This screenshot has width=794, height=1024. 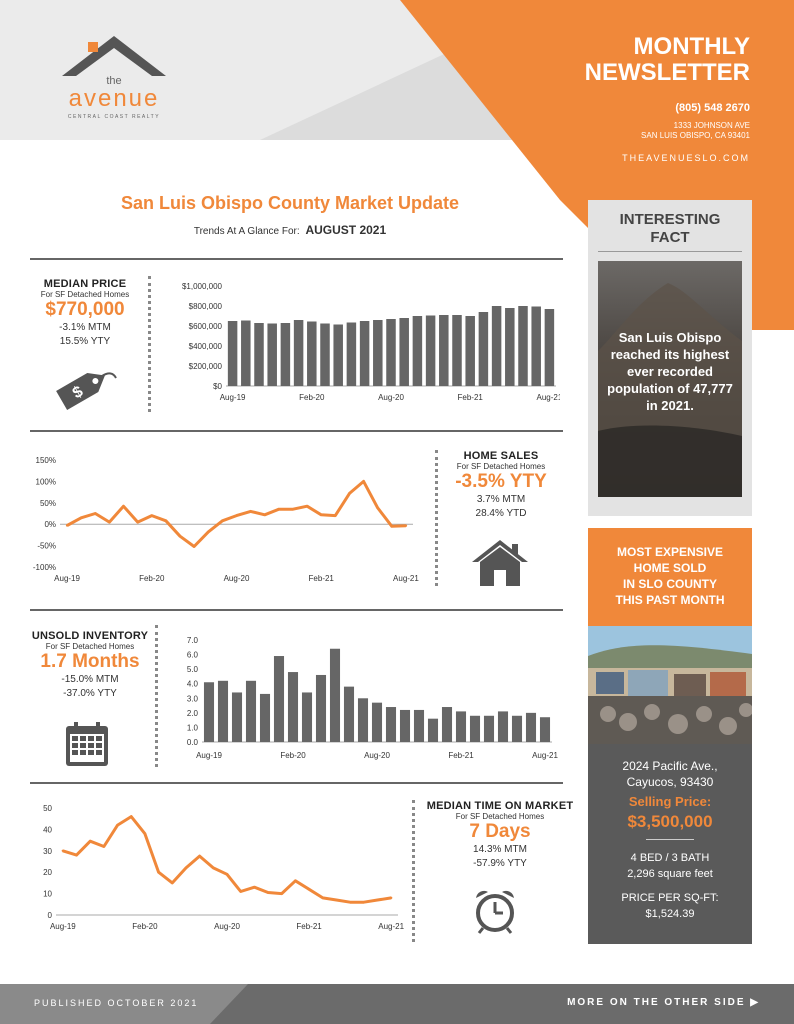 I want to click on newsletter-title-line2: NEWSLETTER, so click(x=667, y=72).